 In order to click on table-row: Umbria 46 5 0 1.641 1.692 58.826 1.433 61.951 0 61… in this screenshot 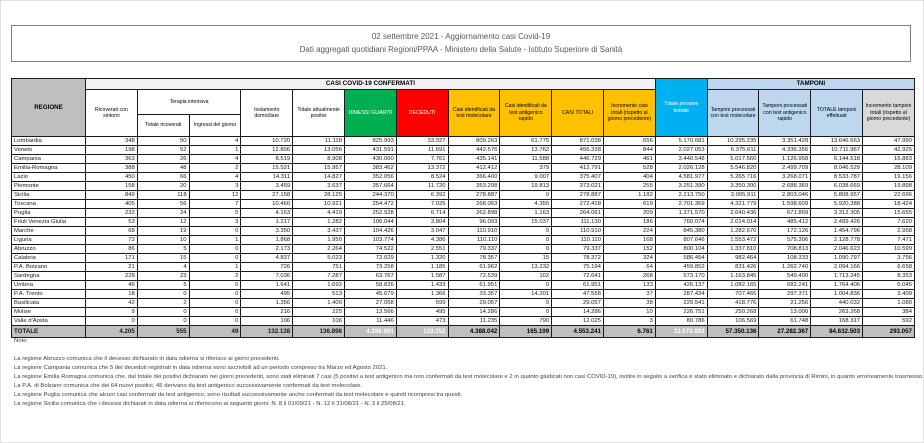, I will do `click(463, 285)`.